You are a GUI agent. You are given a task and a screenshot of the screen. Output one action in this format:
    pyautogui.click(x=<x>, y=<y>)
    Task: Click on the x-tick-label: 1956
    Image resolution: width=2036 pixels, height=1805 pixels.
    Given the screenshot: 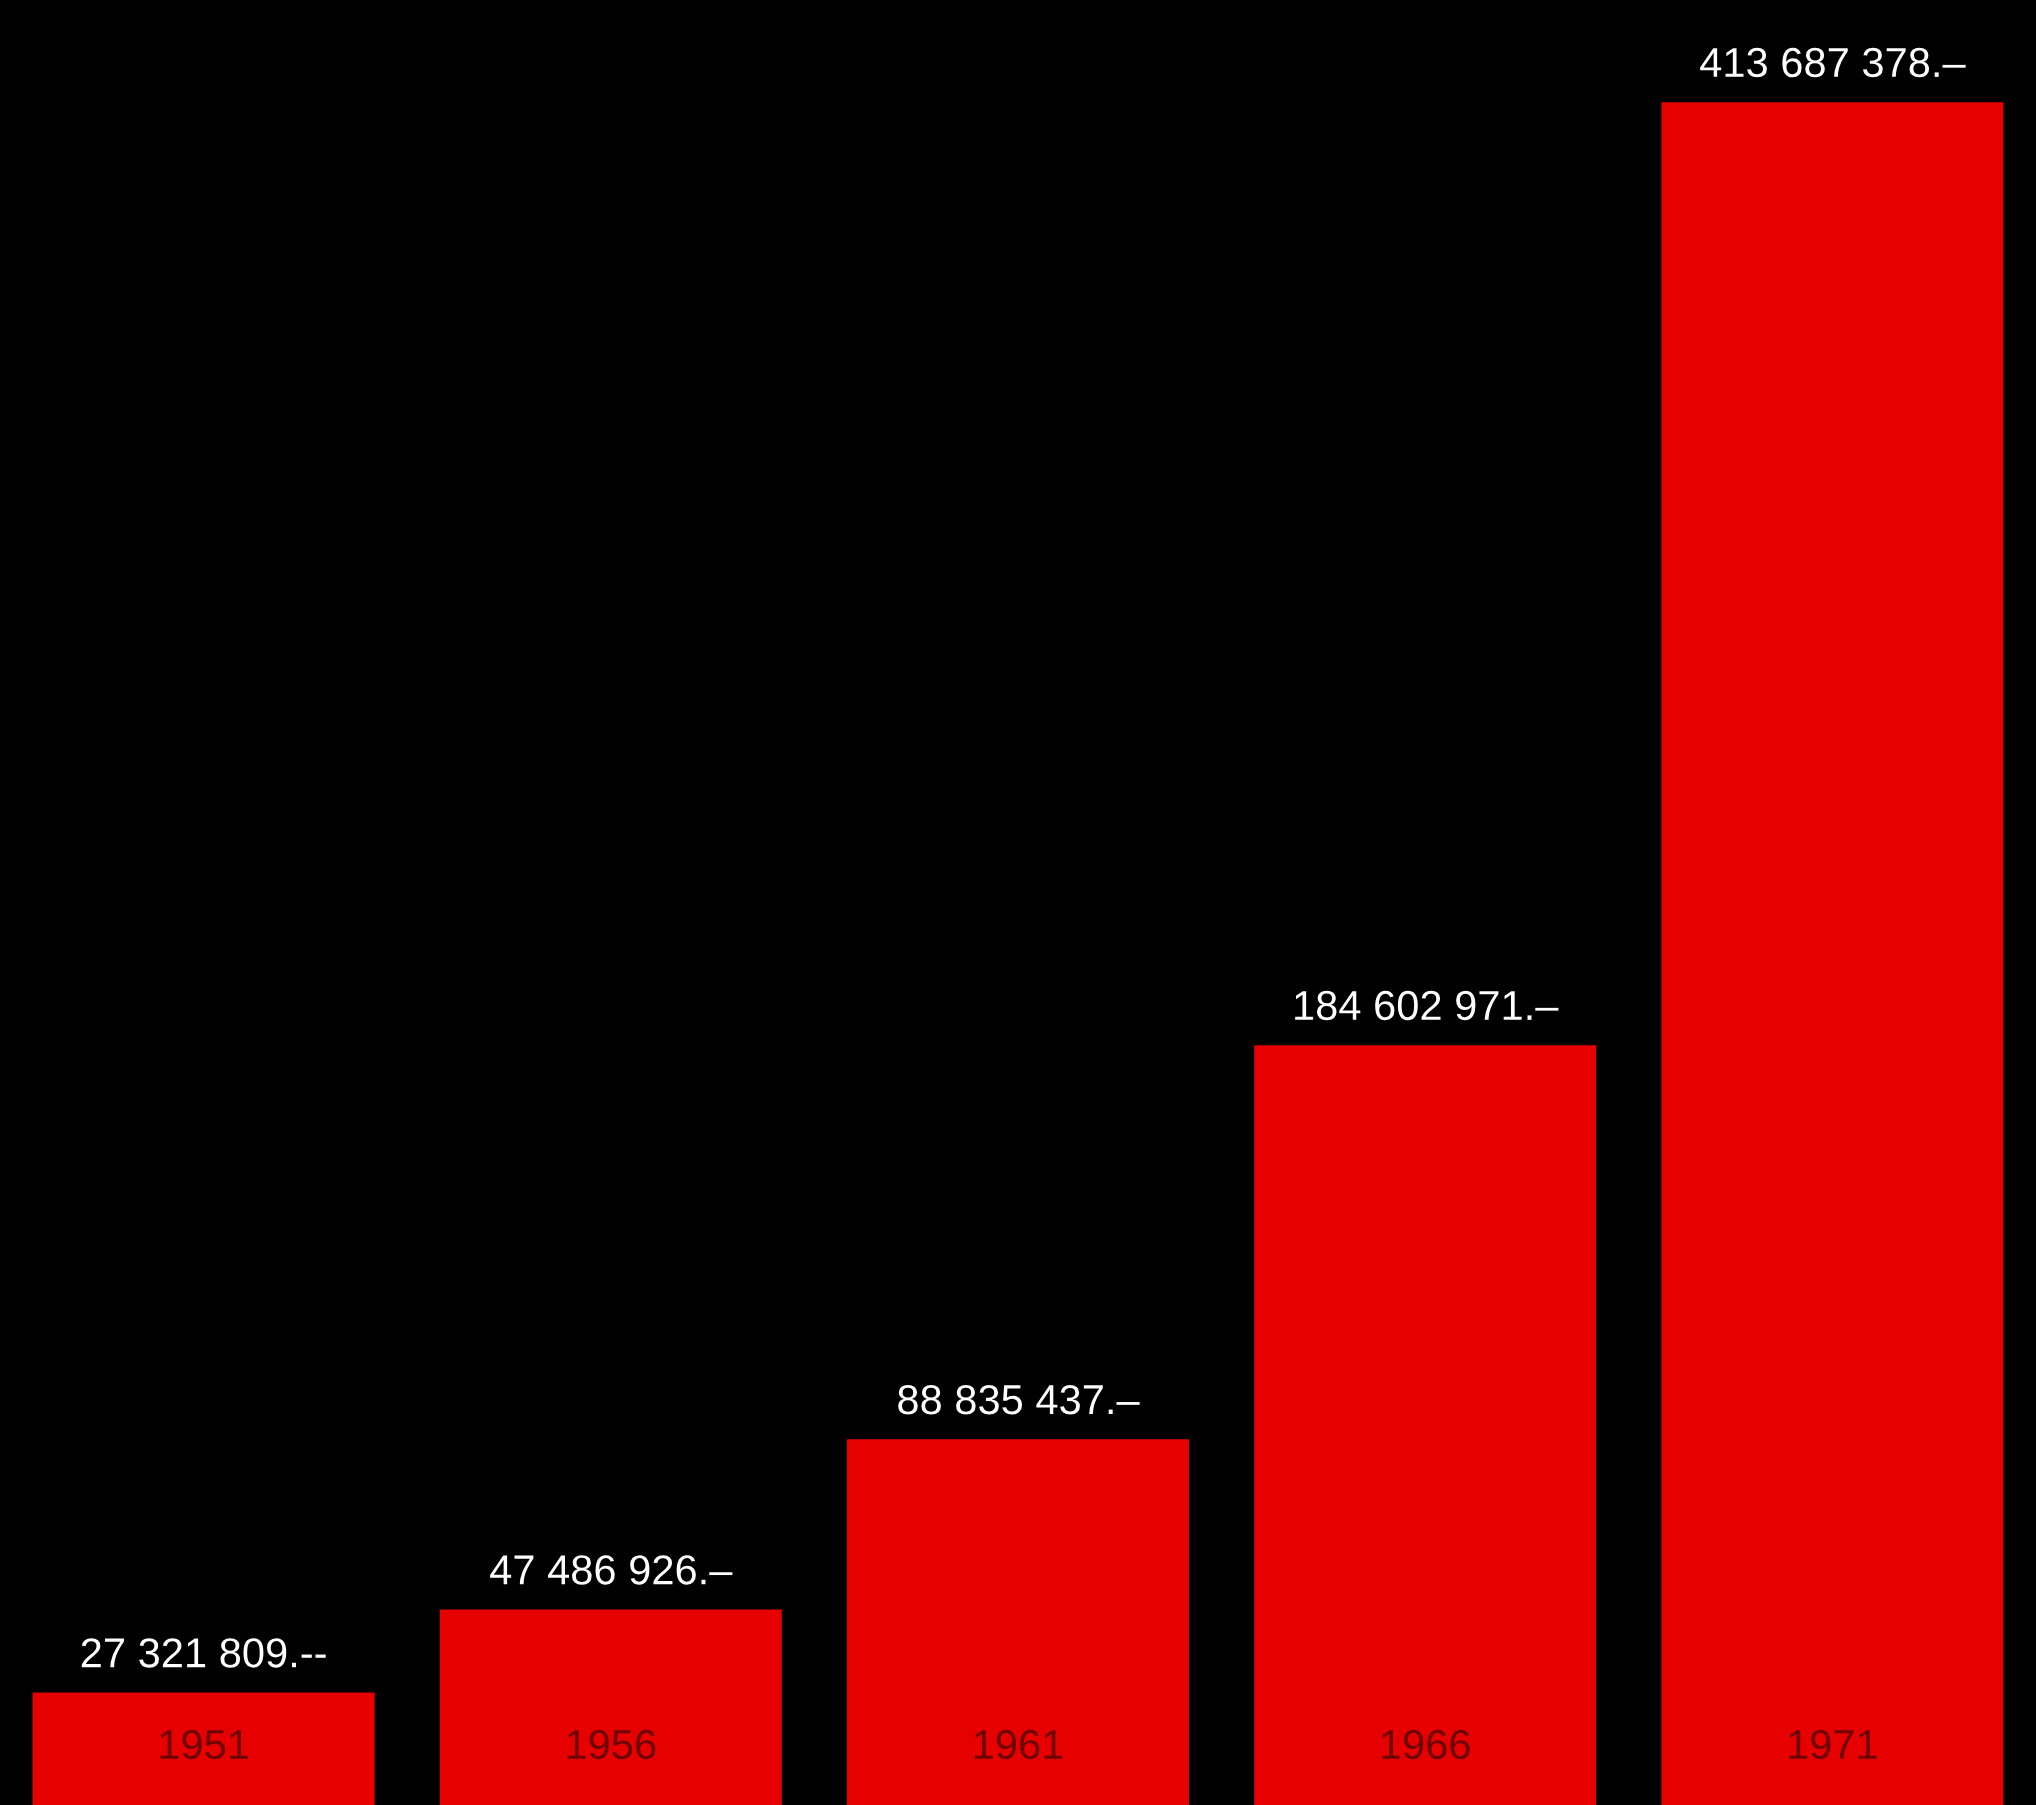 What is the action you would take?
    pyautogui.click(x=611, y=1744)
    